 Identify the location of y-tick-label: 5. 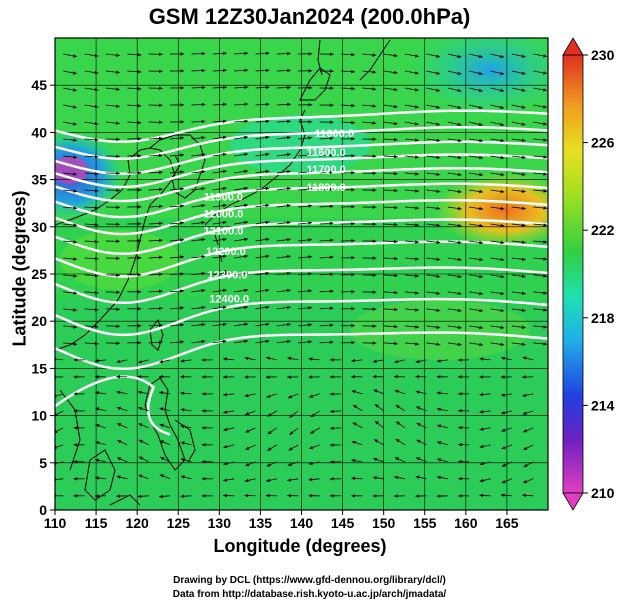
(43, 463).